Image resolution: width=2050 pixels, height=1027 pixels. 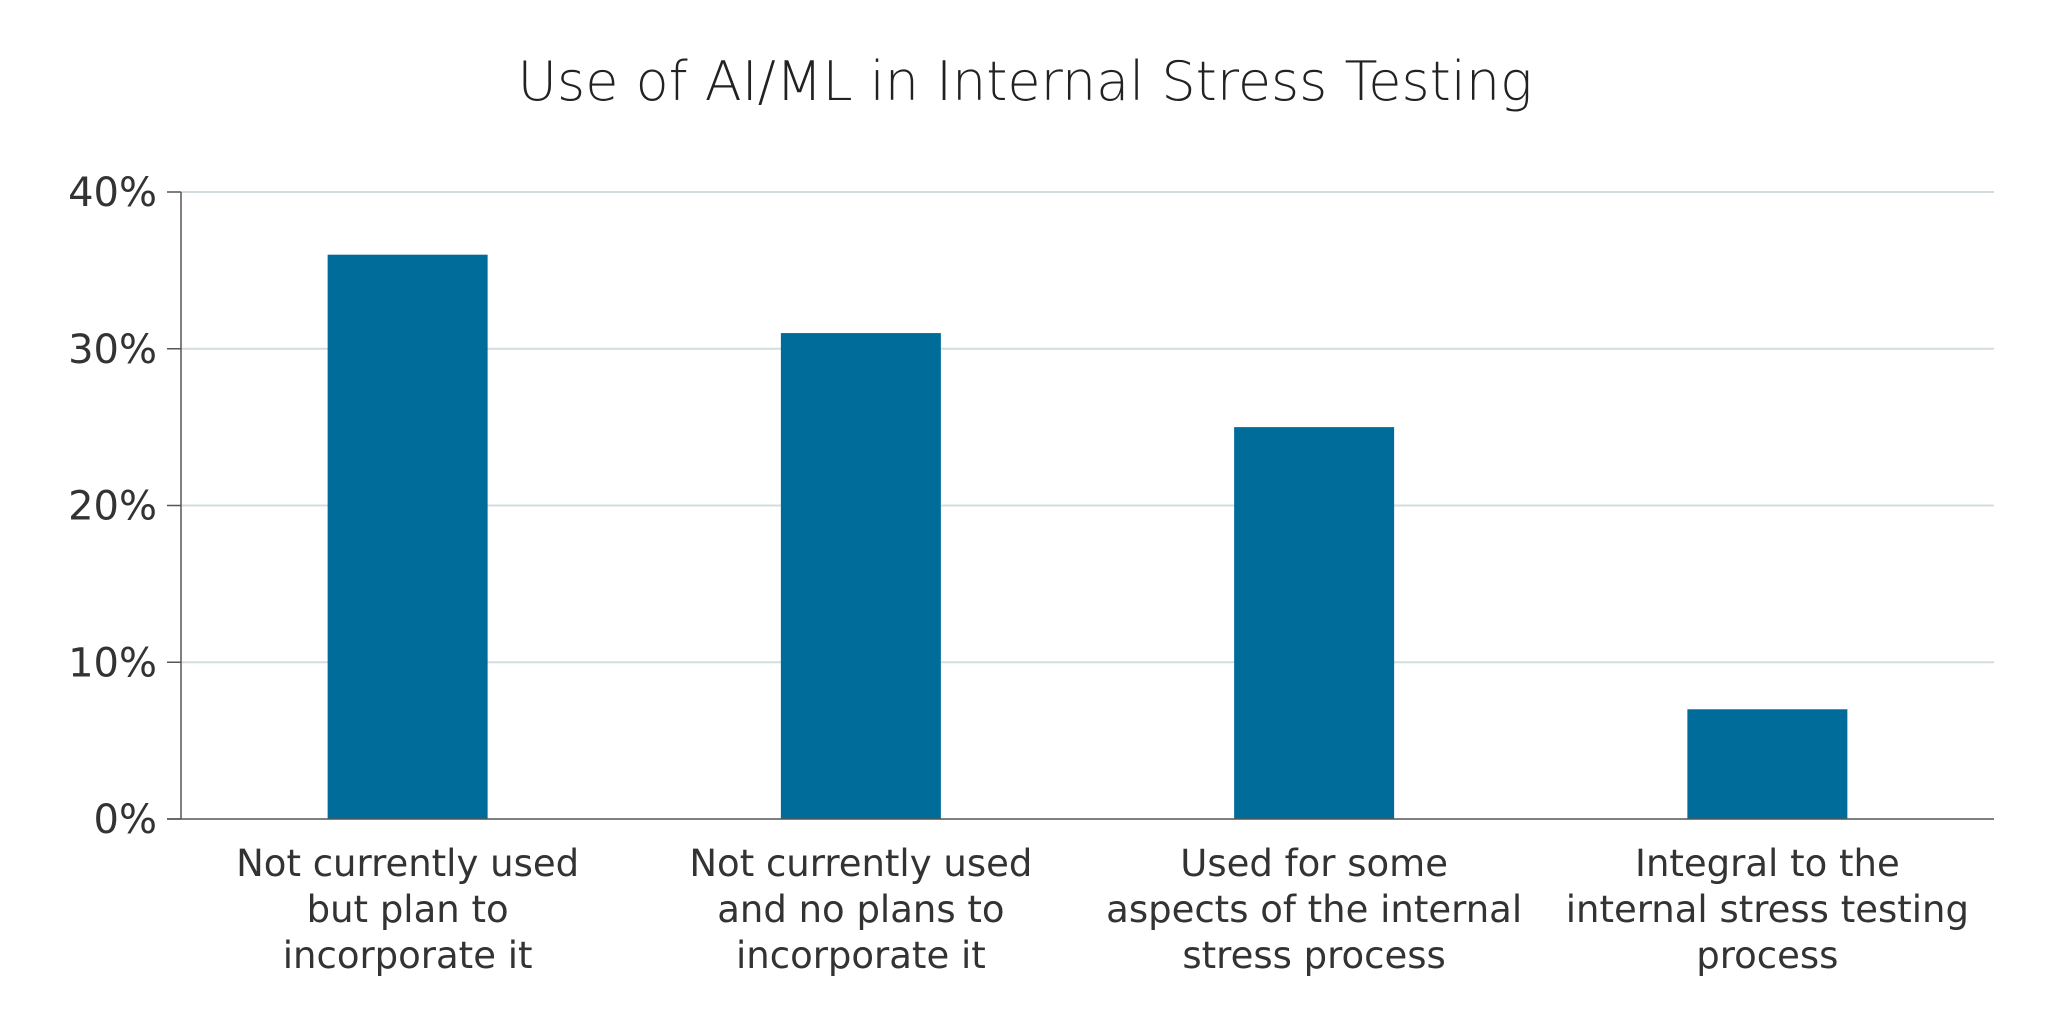 I want to click on chart-title: Use of AI/ML in Internal Stress Testing, so click(x=1025, y=81).